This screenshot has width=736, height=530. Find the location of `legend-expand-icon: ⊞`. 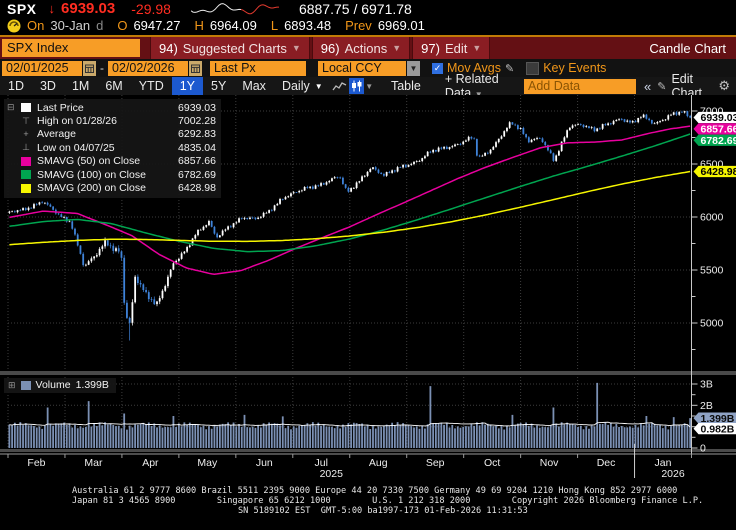

legend-expand-icon: ⊞ is located at coordinates (12, 384).